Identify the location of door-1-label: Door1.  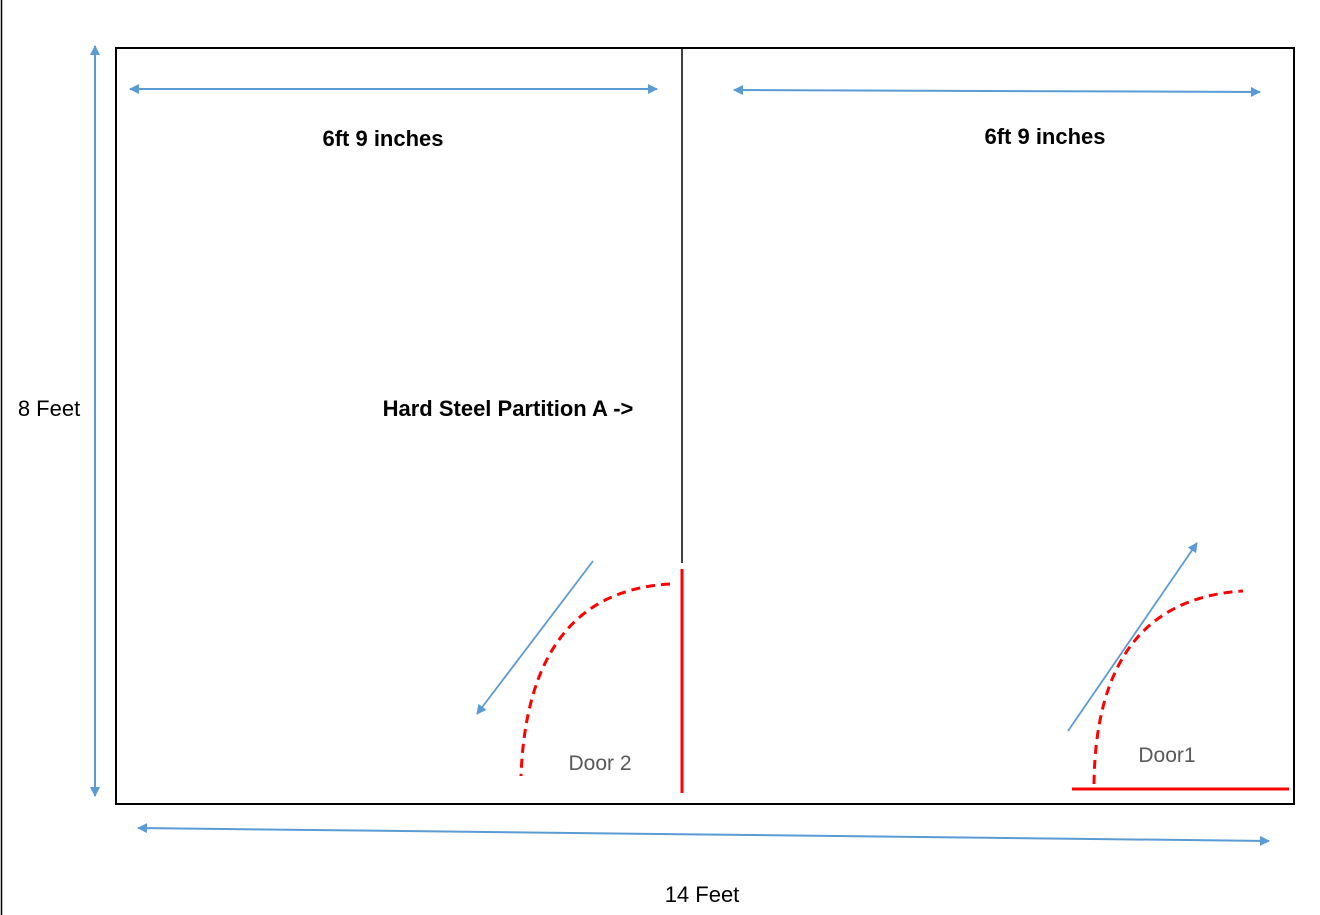
(1166, 755).